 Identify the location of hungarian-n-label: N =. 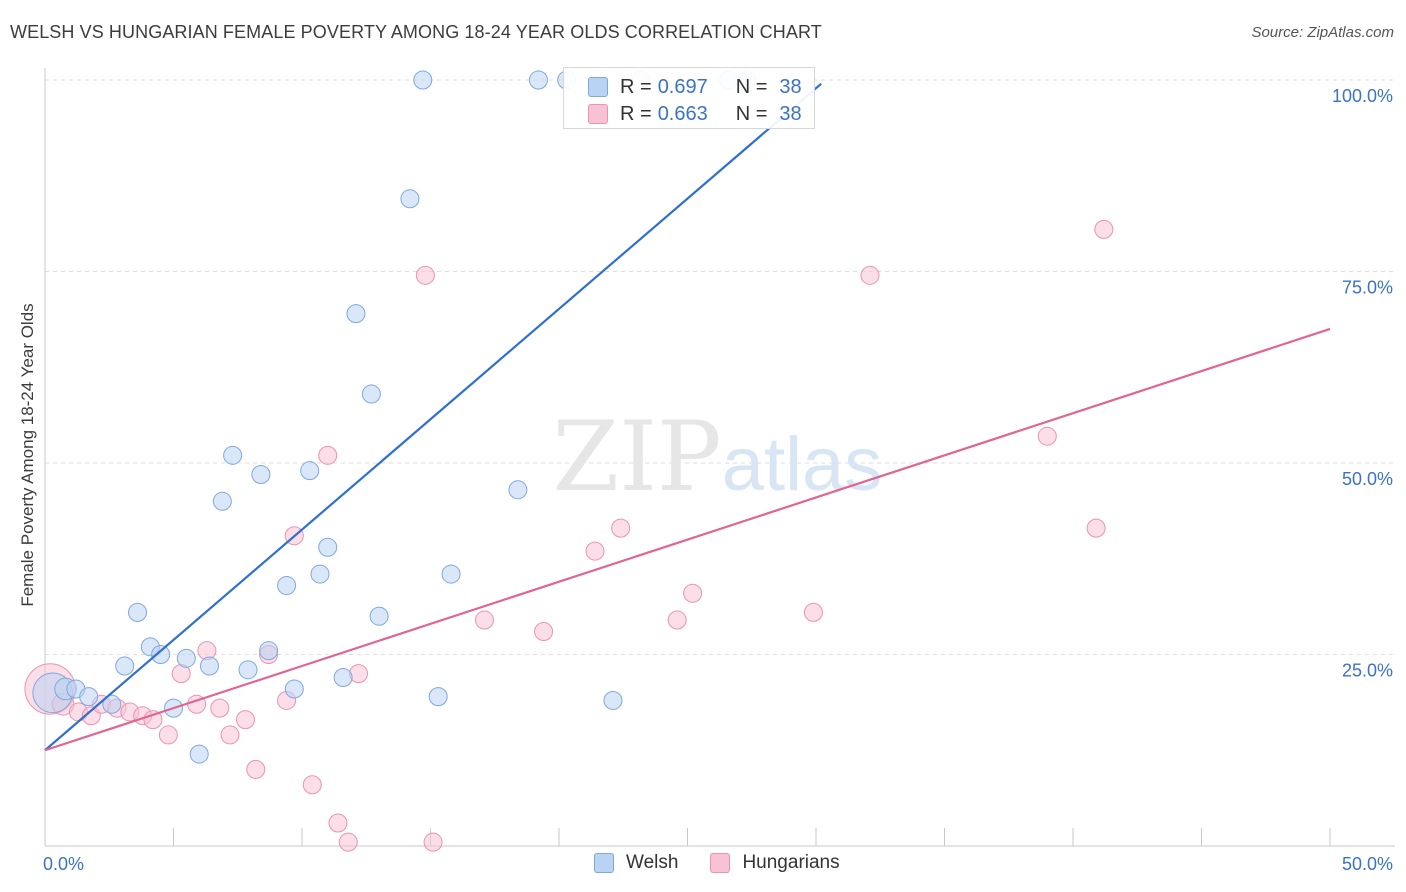
(751, 113).